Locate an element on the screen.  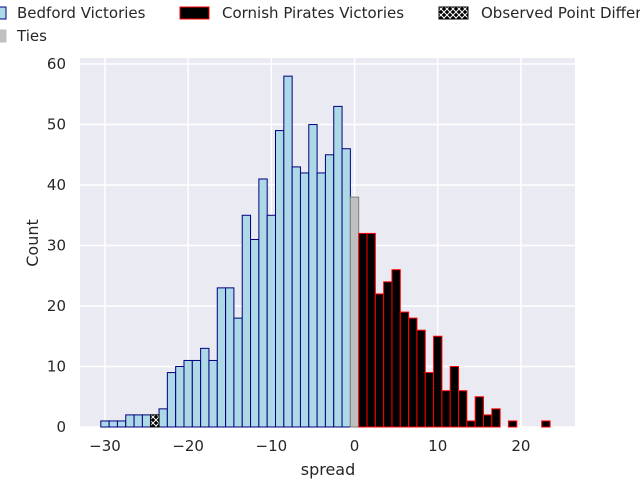
legend-swatch-observed is located at coordinates (453, 13).